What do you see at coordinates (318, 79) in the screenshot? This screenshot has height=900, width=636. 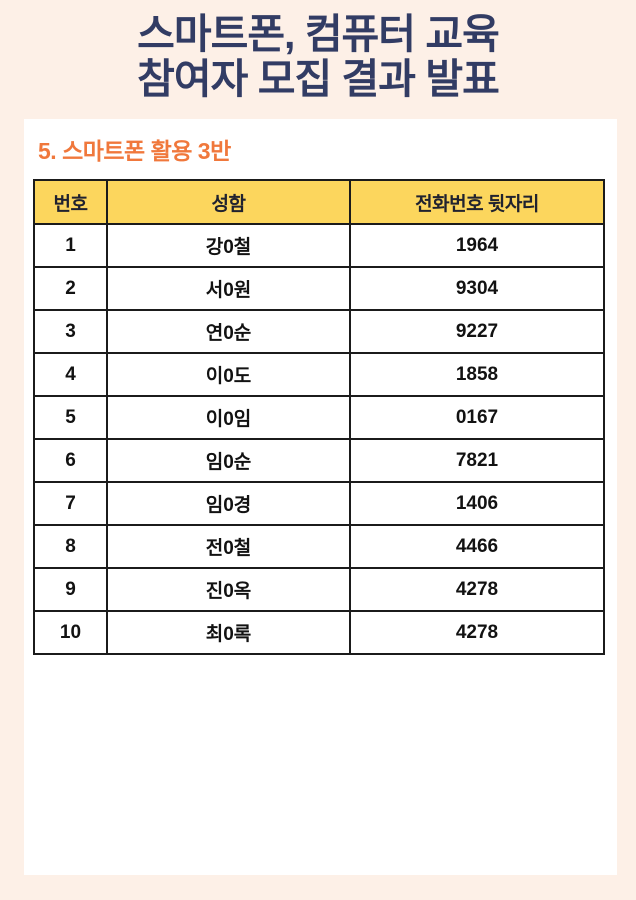 I see `page-title-line-2: 참여자 모집 결과 발표` at bounding box center [318, 79].